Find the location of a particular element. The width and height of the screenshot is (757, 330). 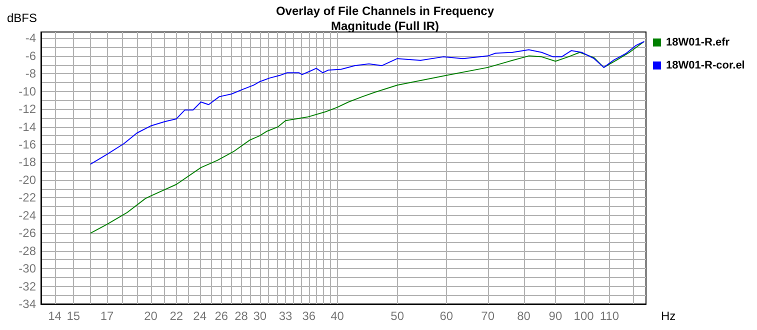

chart-title: Overlay of File Channels in Frequency is located at coordinates (385, 11).